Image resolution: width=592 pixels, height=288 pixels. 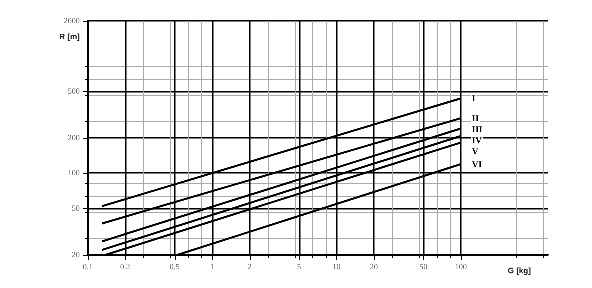 I want to click on series-label: I, so click(x=474, y=99).